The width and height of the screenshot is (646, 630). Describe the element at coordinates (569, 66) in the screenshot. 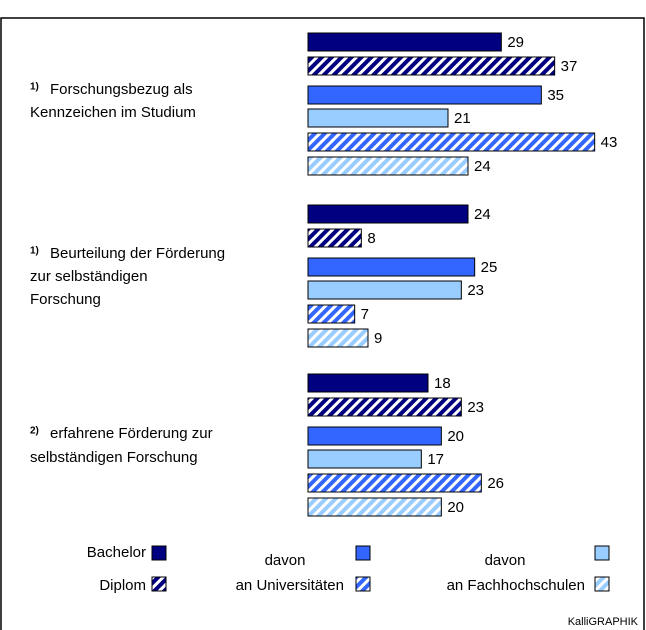

I see `value-label: 37` at that location.